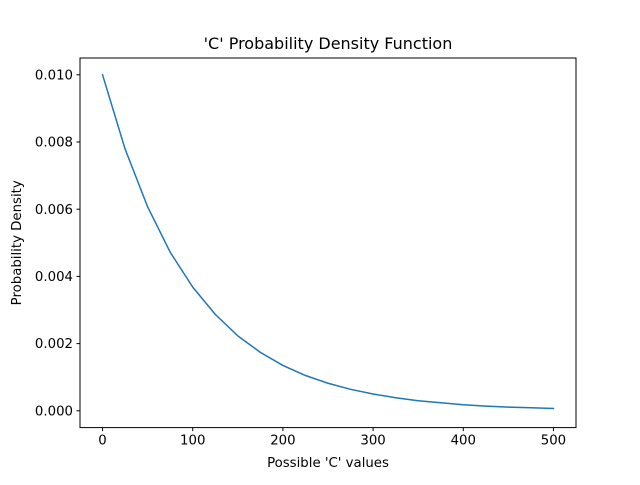 The width and height of the screenshot is (640, 485). What do you see at coordinates (54, 344) in the screenshot?
I see `y-tick-label: 0.002` at bounding box center [54, 344].